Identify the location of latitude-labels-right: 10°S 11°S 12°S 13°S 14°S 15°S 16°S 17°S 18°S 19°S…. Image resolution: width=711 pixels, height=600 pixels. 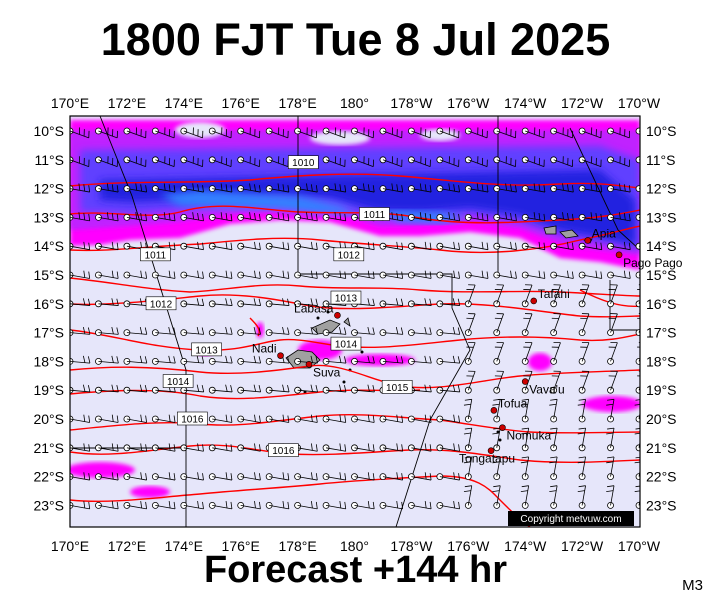
(661, 318).